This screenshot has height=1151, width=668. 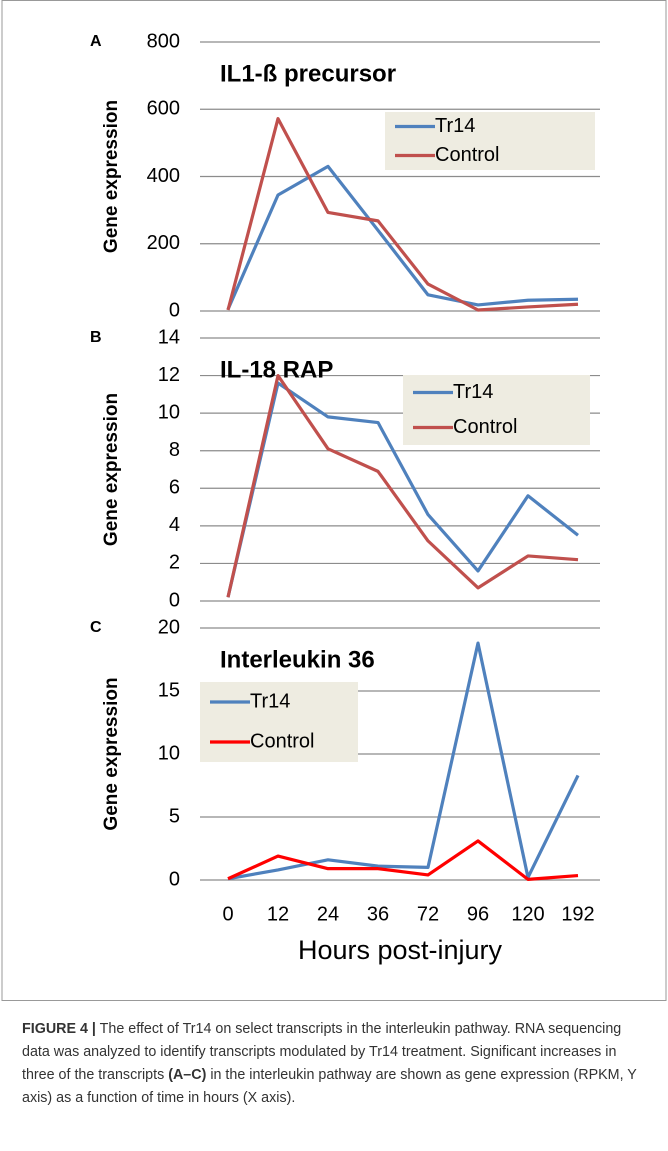 I want to click on y-tick-label: 12, so click(x=169, y=375).